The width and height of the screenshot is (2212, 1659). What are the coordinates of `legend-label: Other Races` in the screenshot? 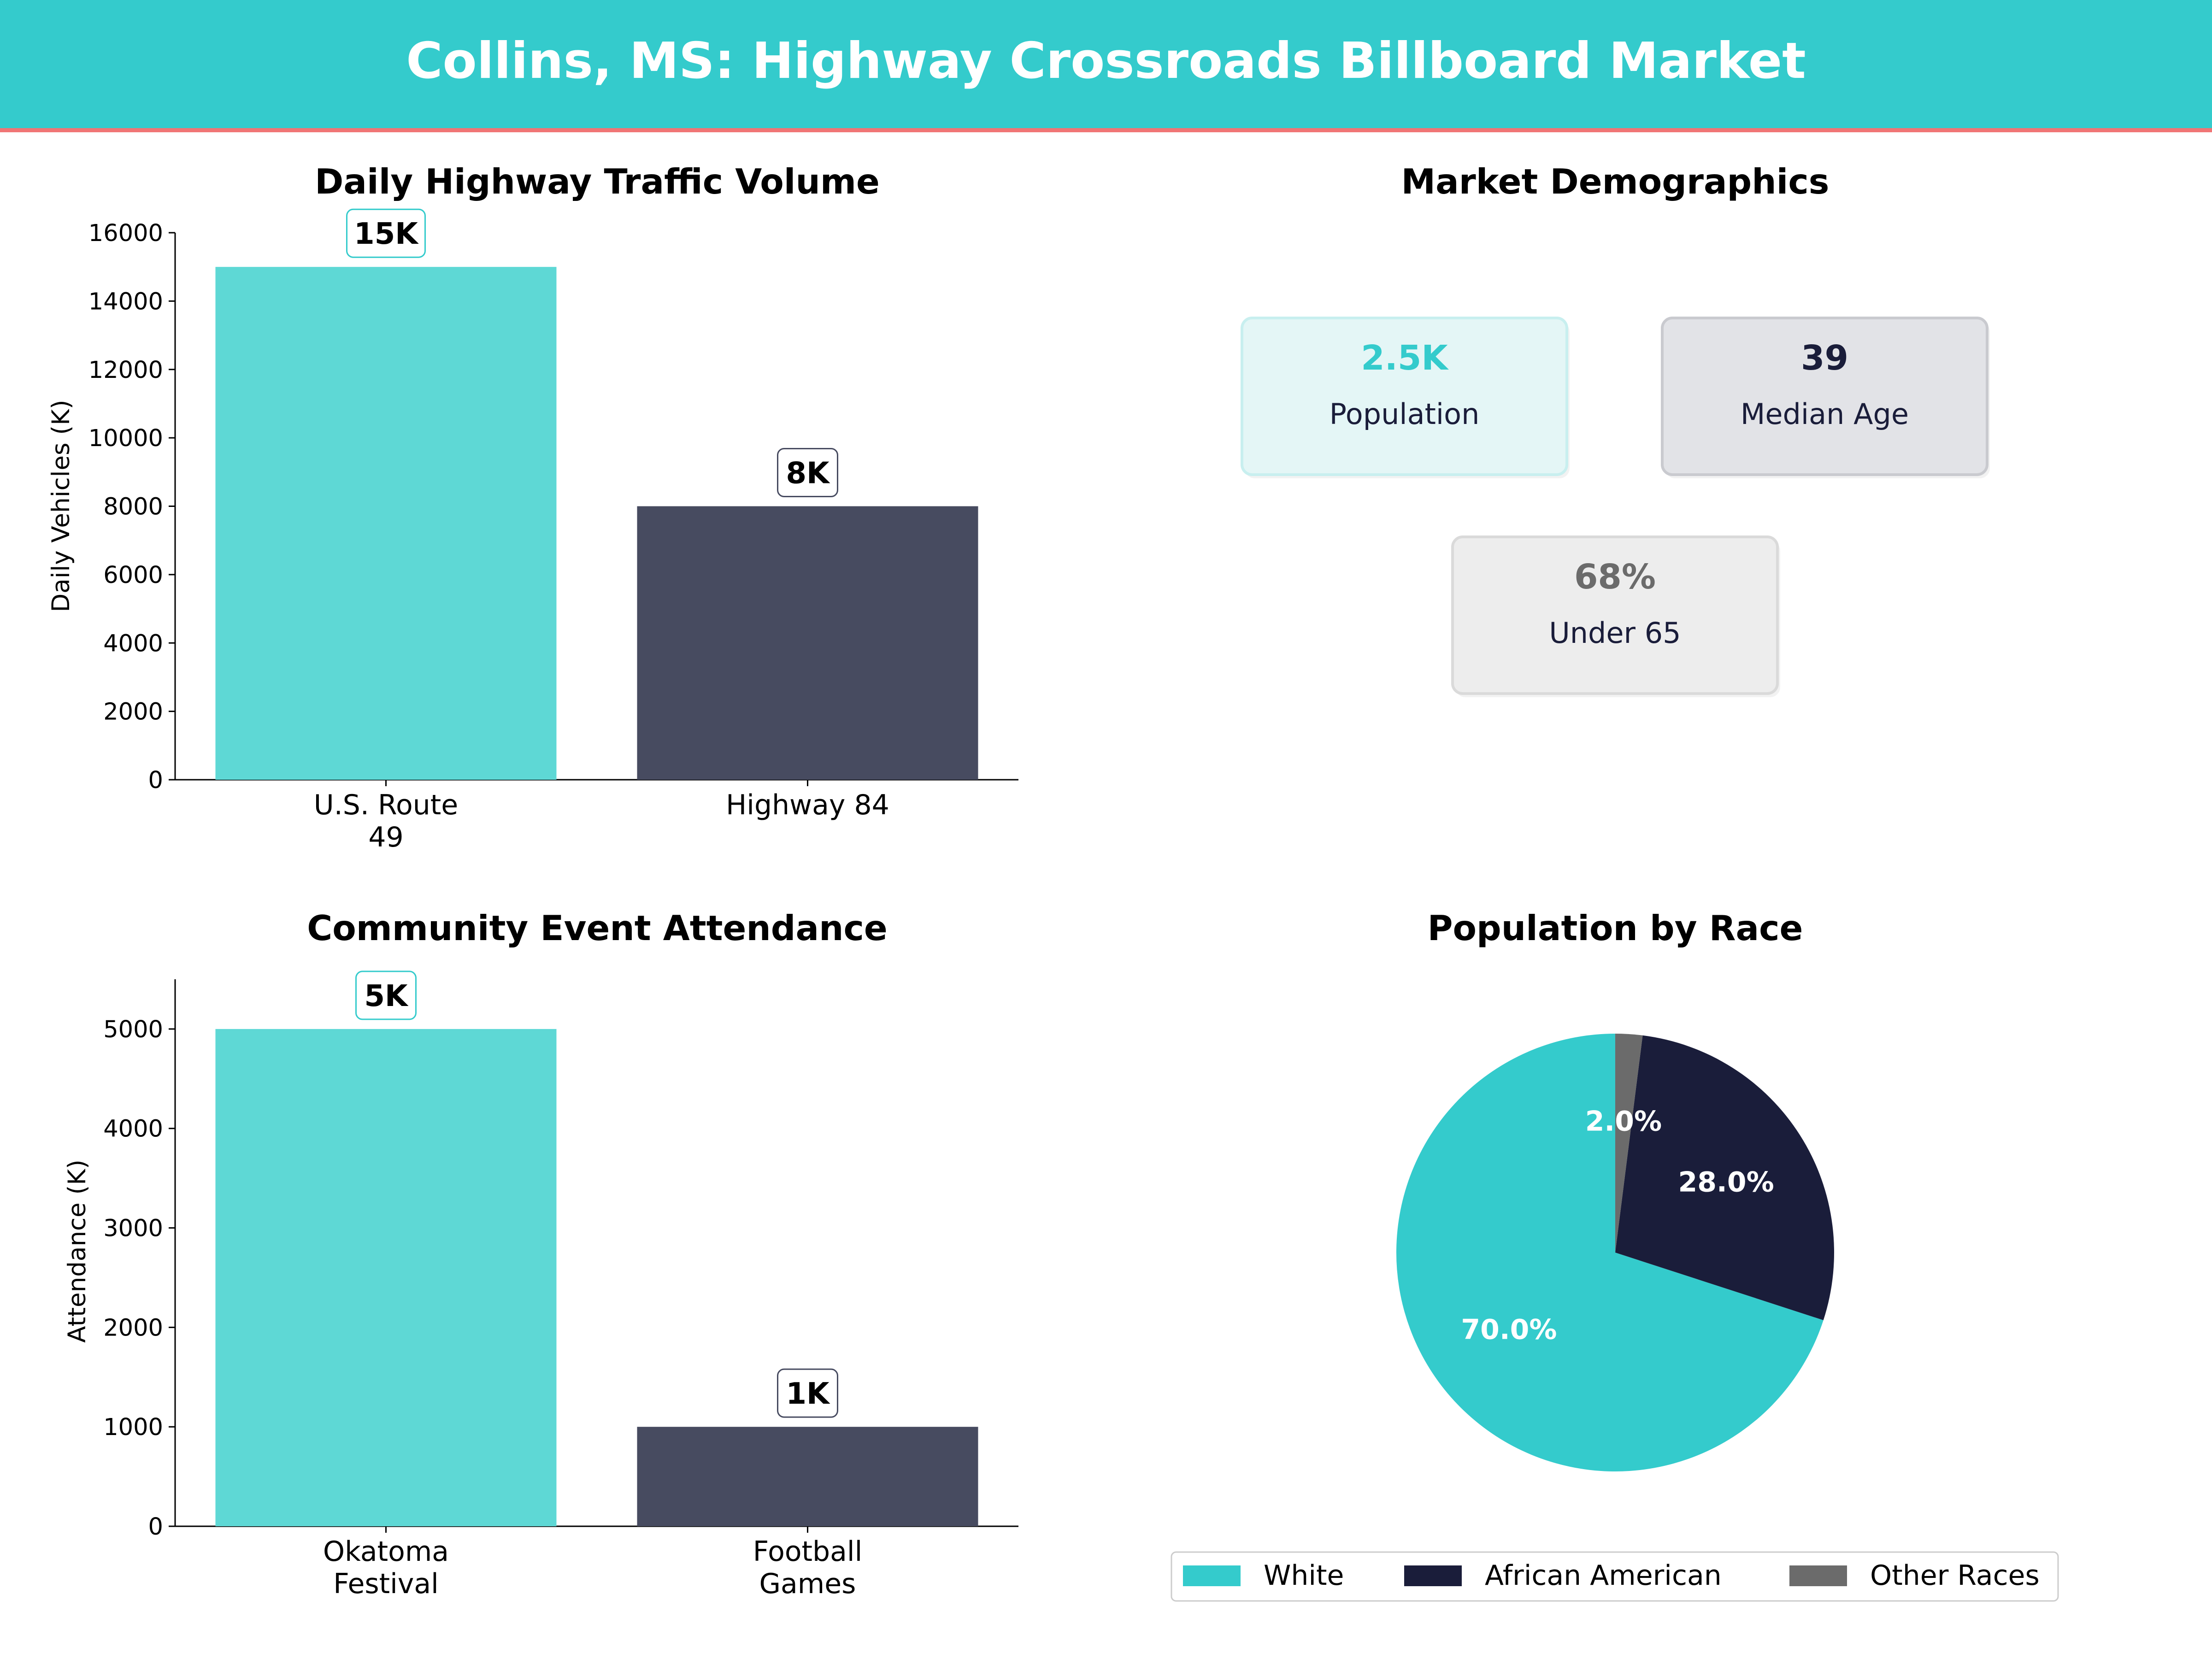 It's located at (1955, 1575).